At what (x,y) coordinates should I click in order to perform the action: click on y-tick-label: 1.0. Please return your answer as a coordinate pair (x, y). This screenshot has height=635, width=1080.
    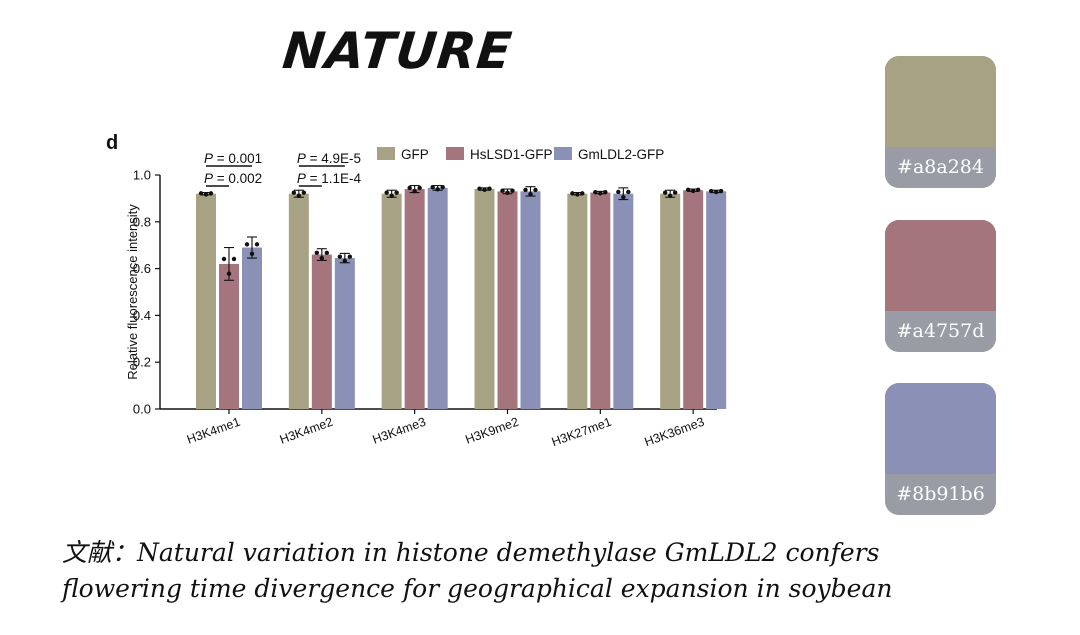
    Looking at the image, I should click on (142, 175).